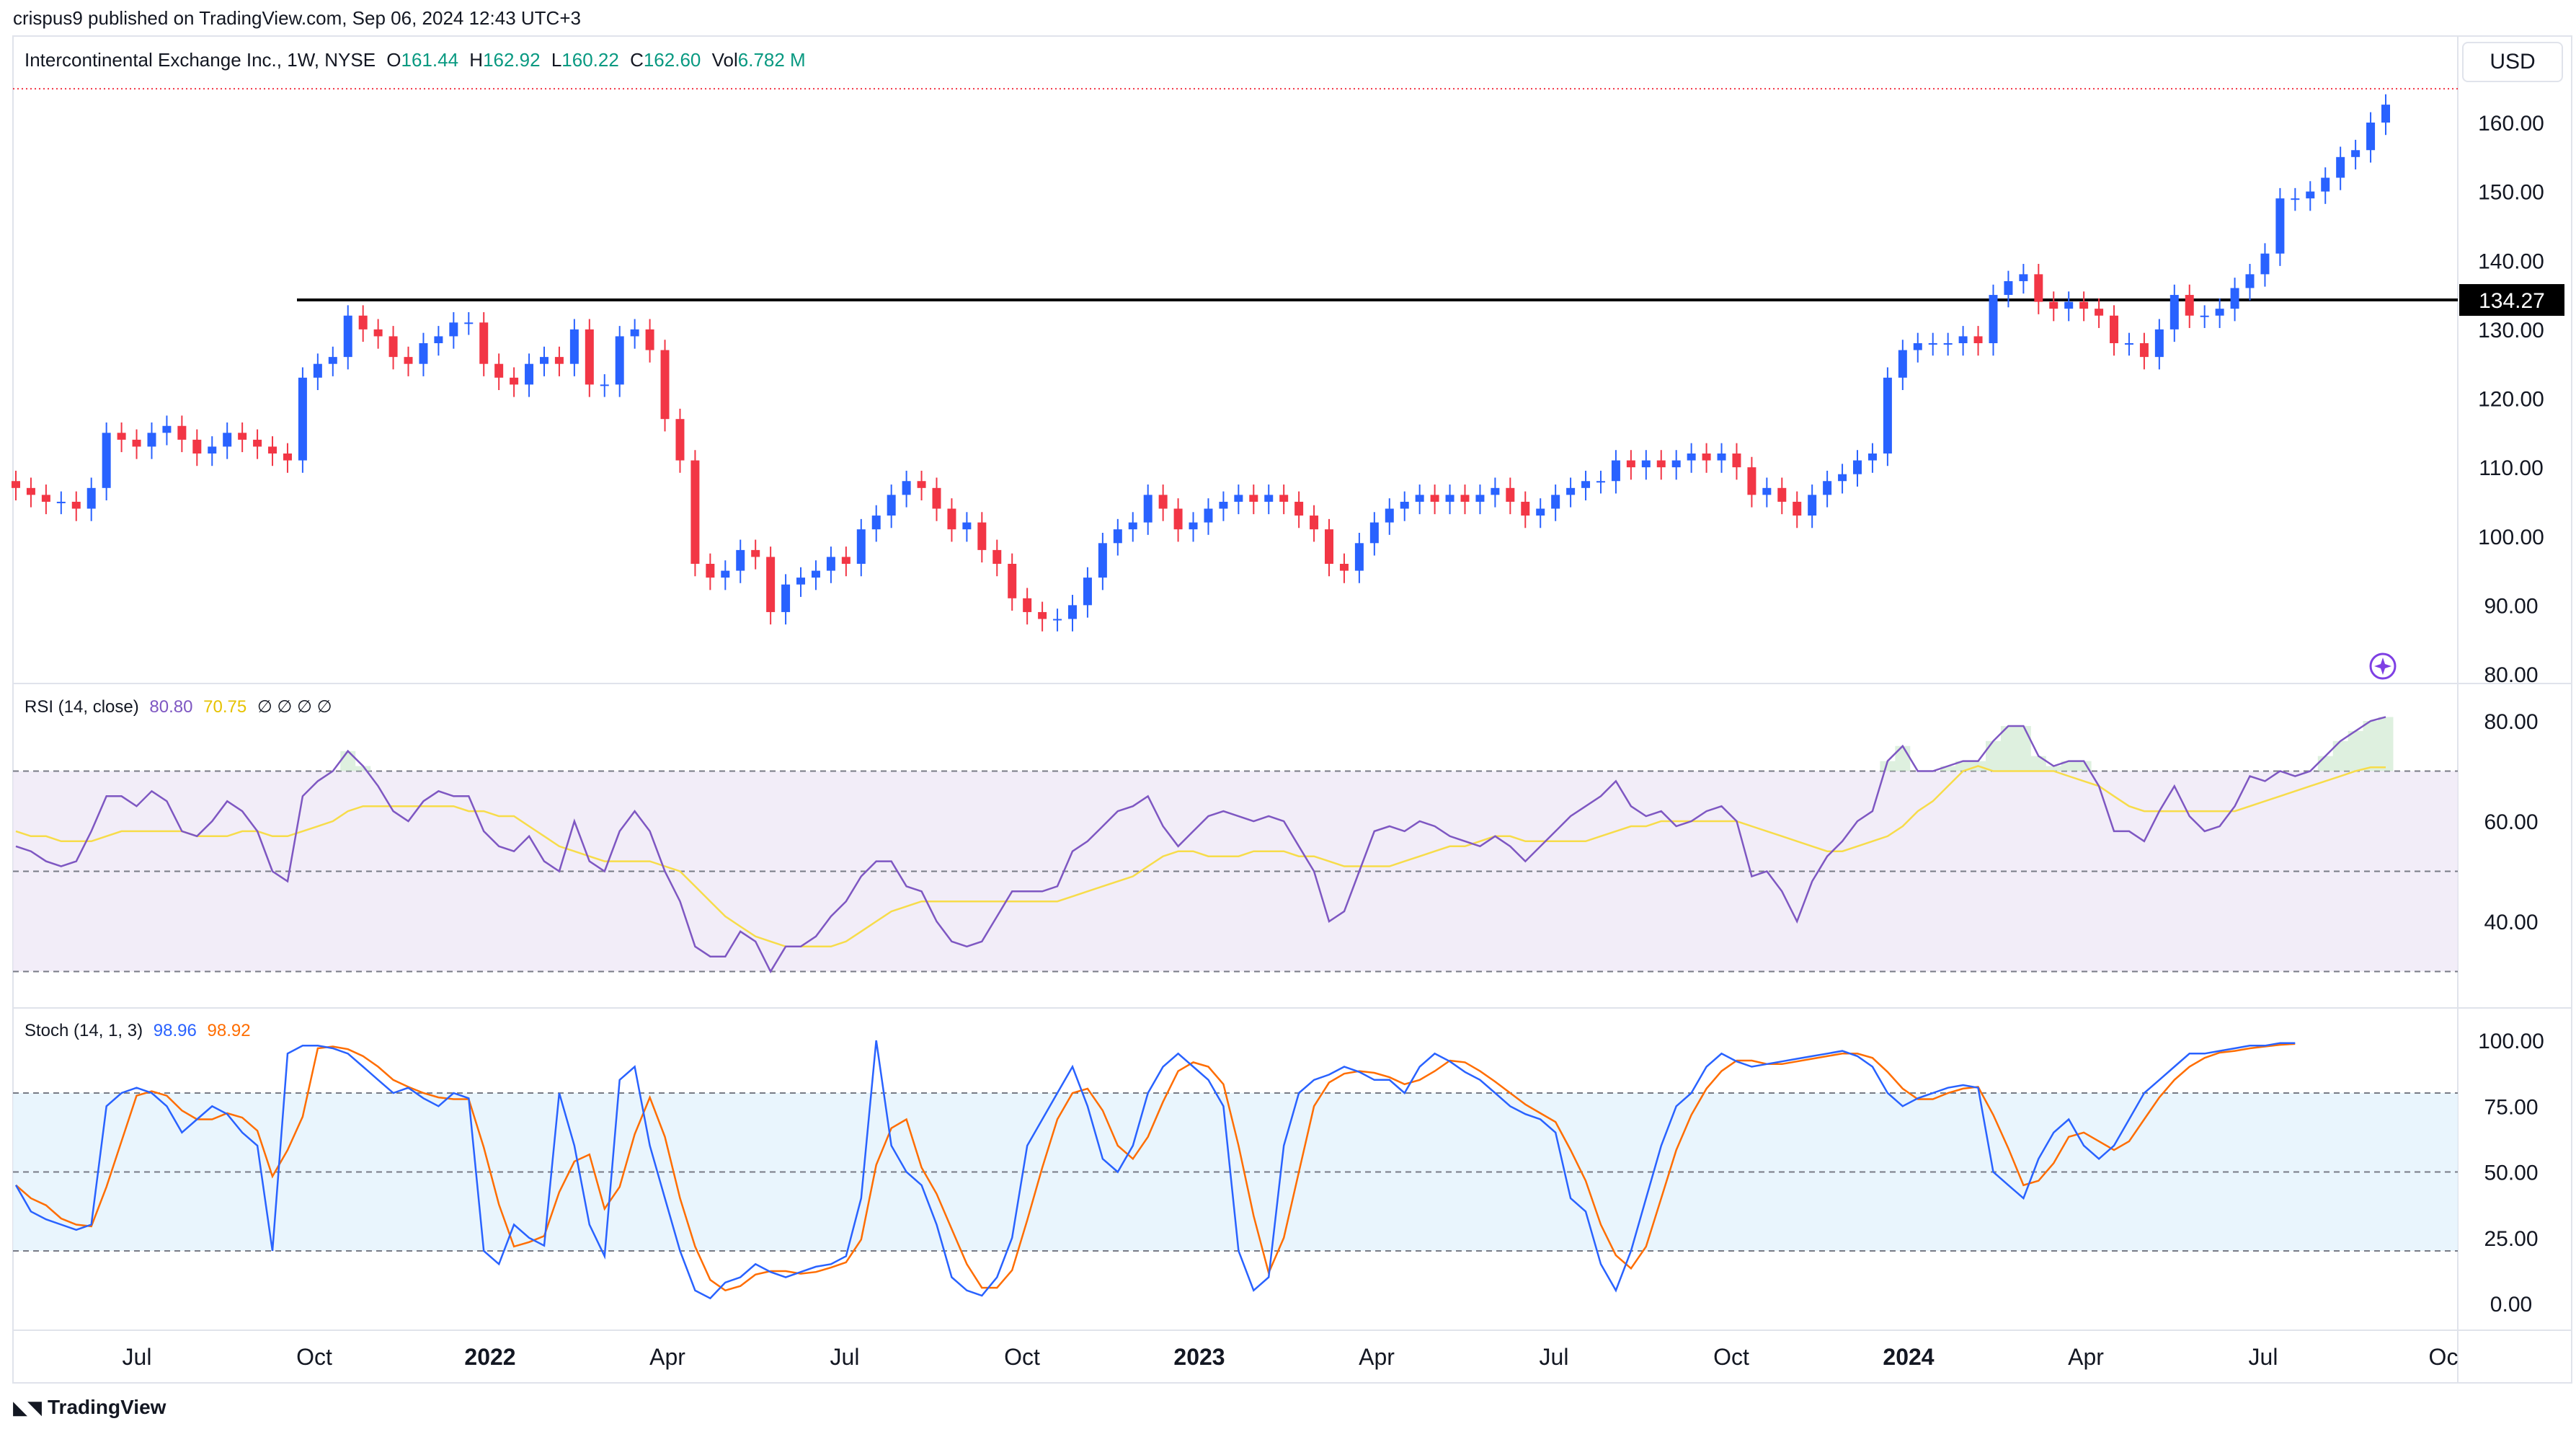  I want to click on price-axis-label: 100.00, so click(2511, 537).